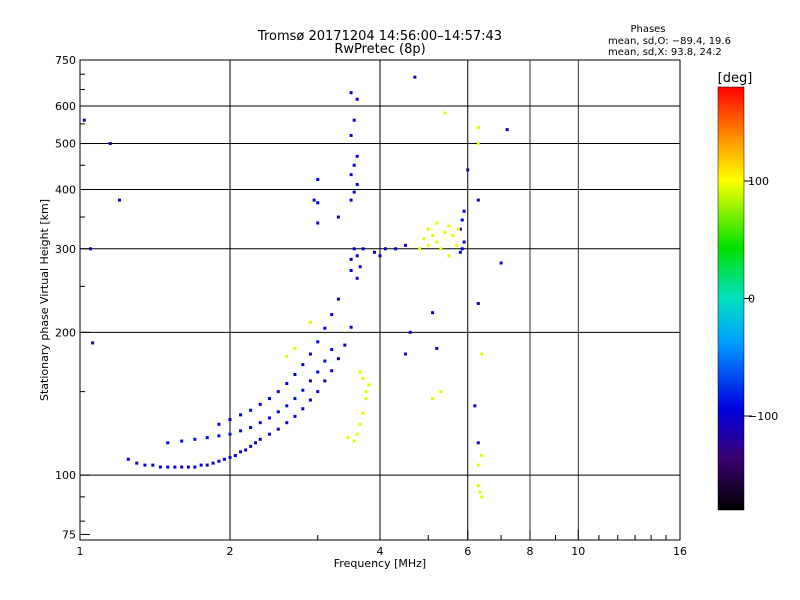 The image size is (800, 600). What do you see at coordinates (65, 332) in the screenshot?
I see `y-tick-label: 200` at bounding box center [65, 332].